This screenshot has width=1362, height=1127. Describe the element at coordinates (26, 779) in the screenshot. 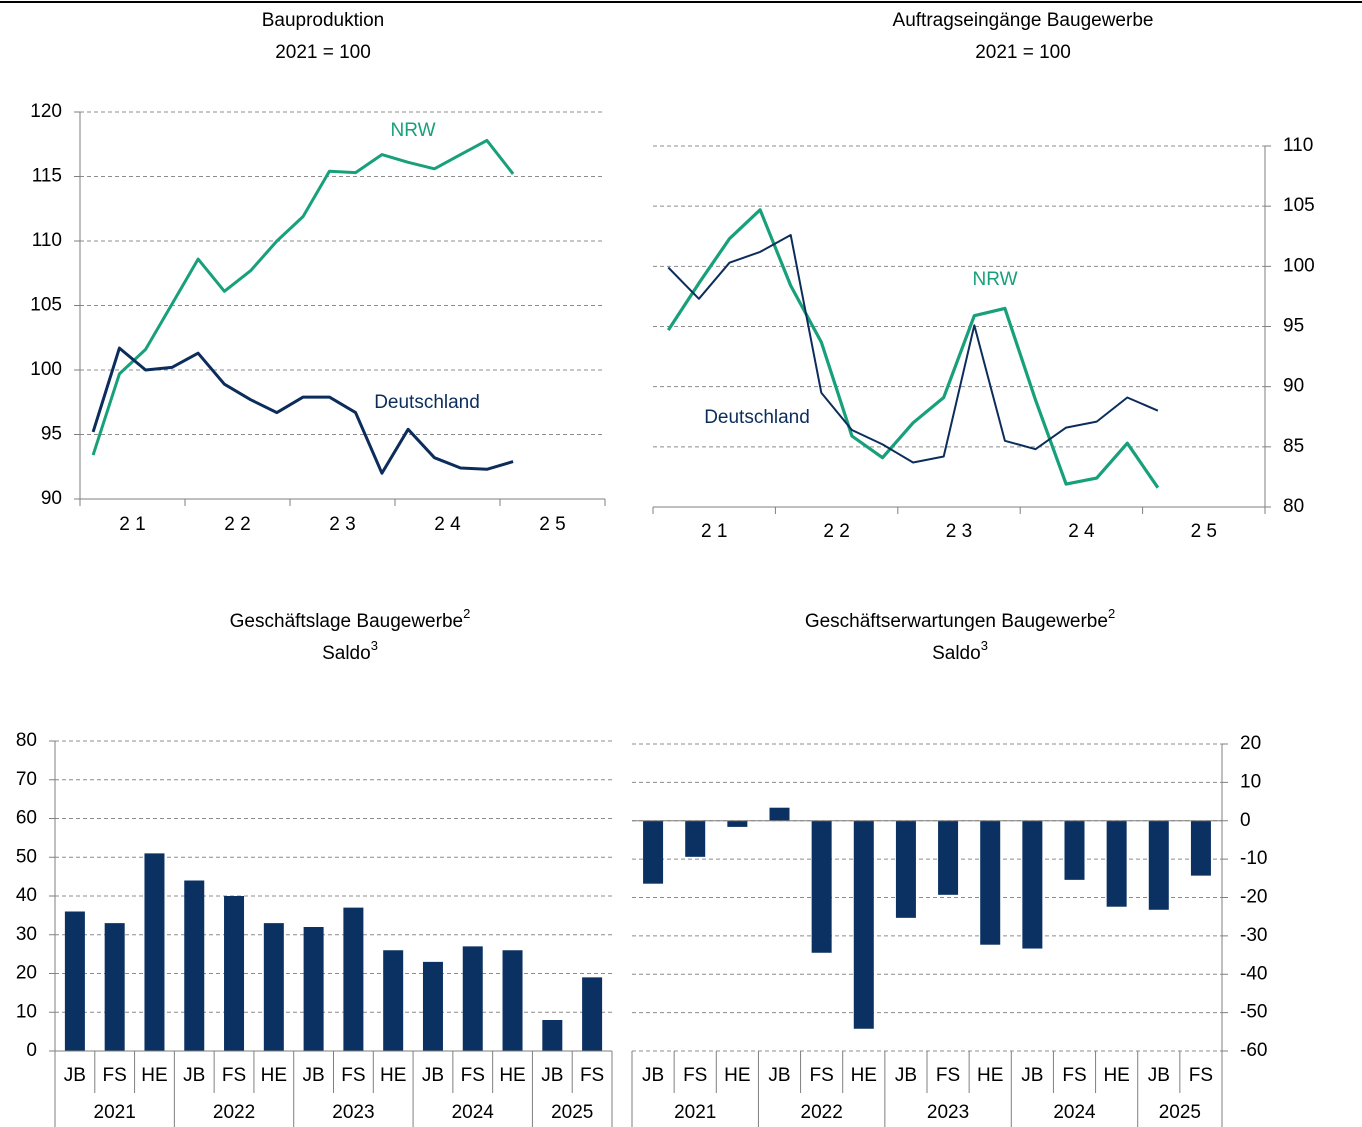

I see `y-tick-label: 70` at that location.